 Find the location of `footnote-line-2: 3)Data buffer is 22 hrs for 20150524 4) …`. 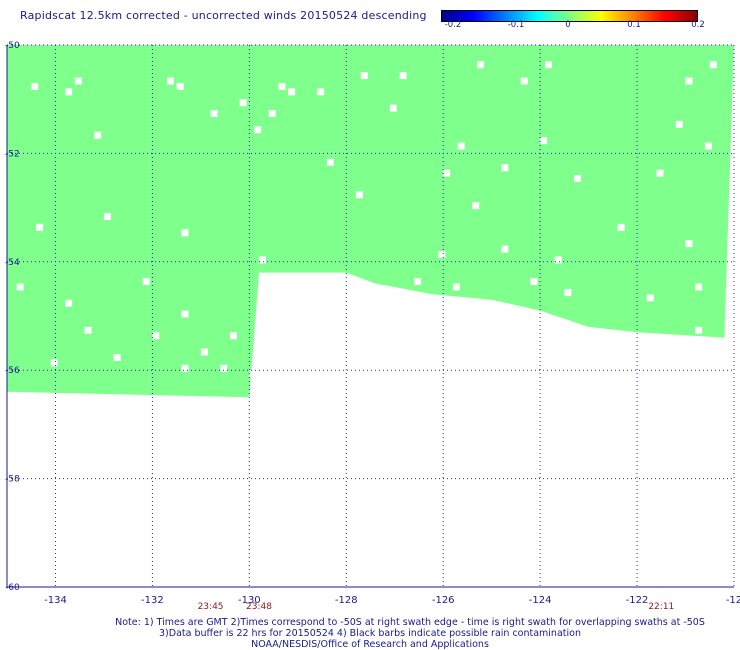

footnote-line-2: 3)Data buffer is 22 hrs for 20150524 4) … is located at coordinates (370, 633).